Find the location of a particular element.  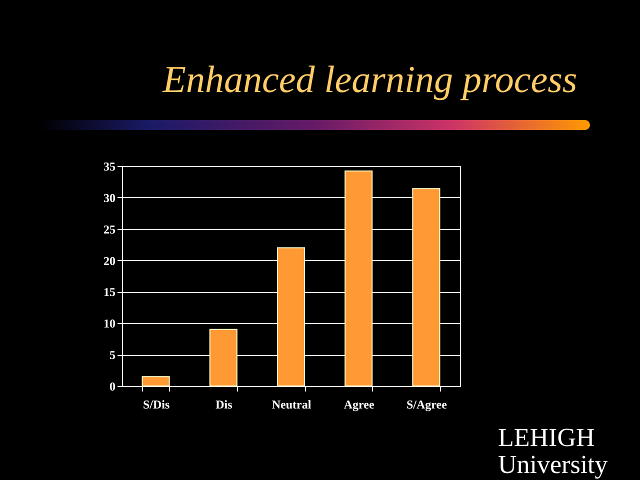

x-tick-label: Neutral is located at coordinates (292, 405).